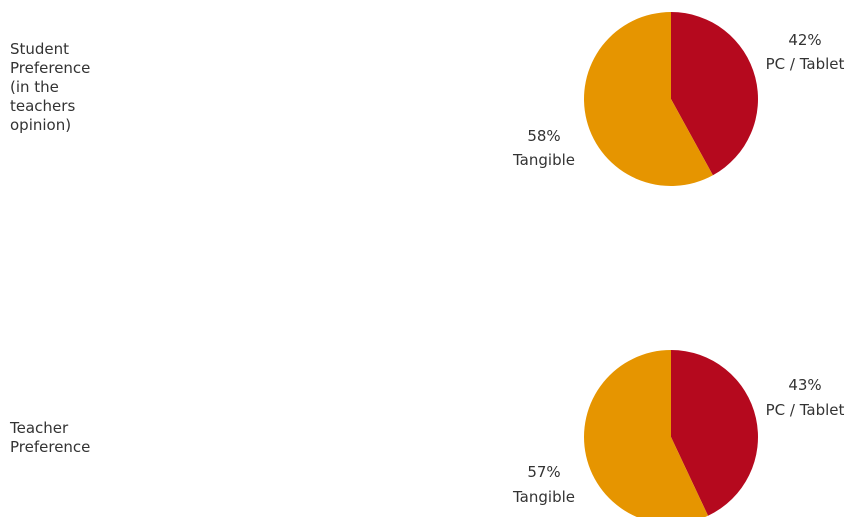 Image resolution: width=855 pixels, height=517 pixels. I want to click on pie-chart-teacher-preference: 43% PC / Tablet 57% Tangible, so click(678, 433).